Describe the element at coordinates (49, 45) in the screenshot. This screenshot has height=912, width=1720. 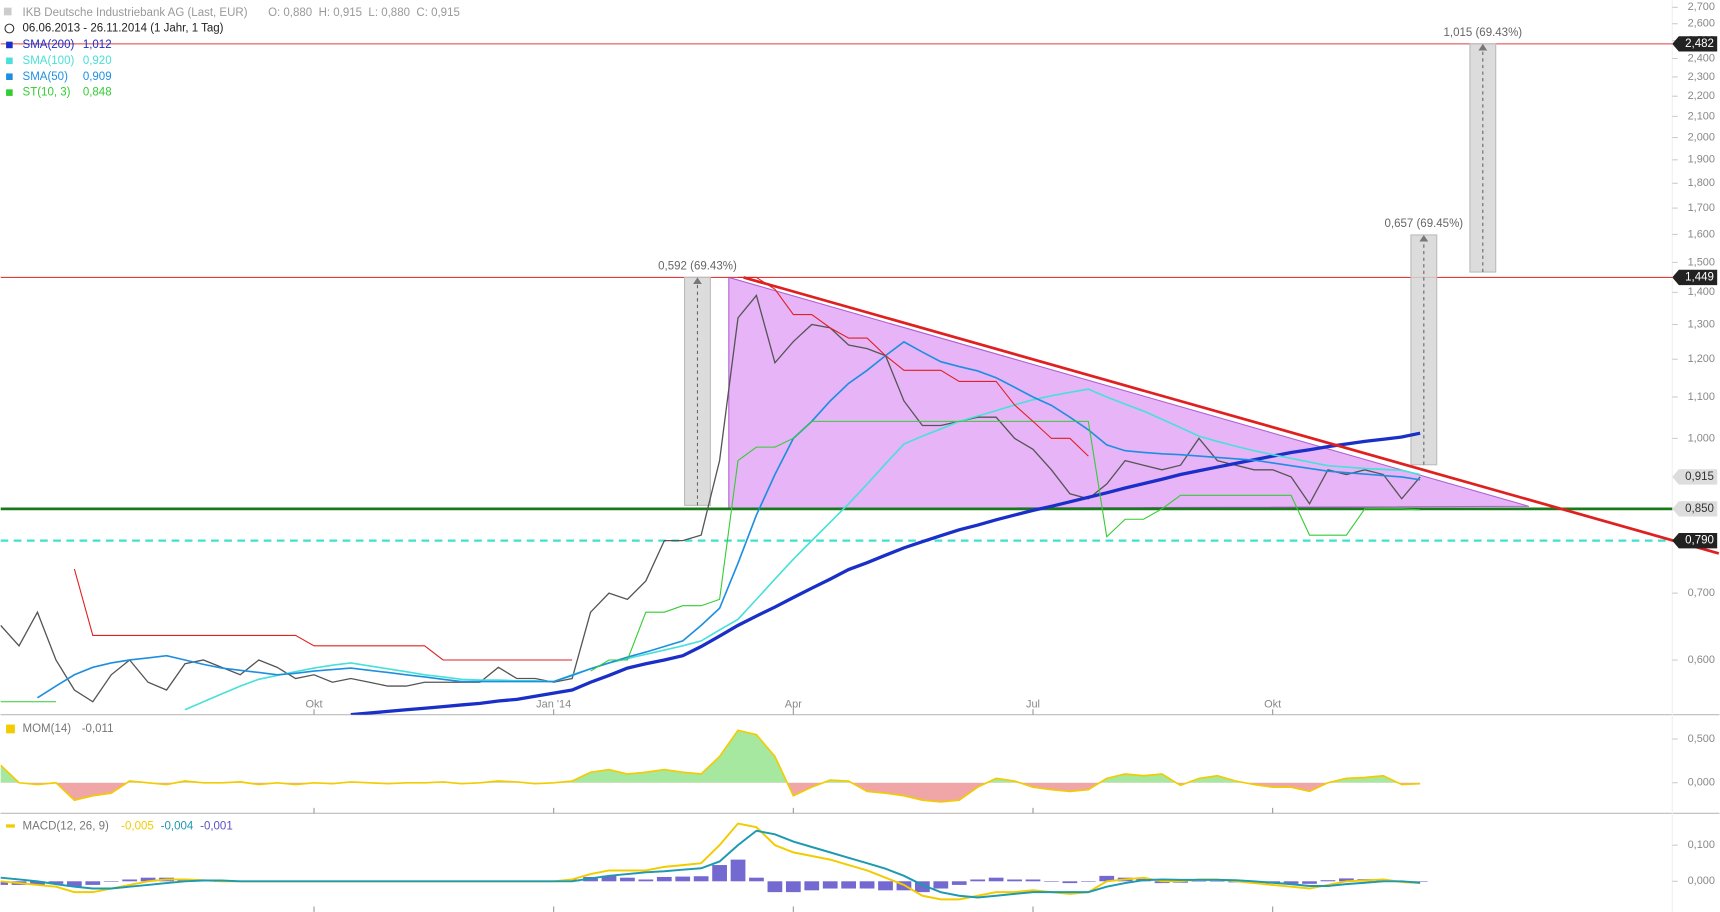
I see `legend-label: SMA(200)` at that location.